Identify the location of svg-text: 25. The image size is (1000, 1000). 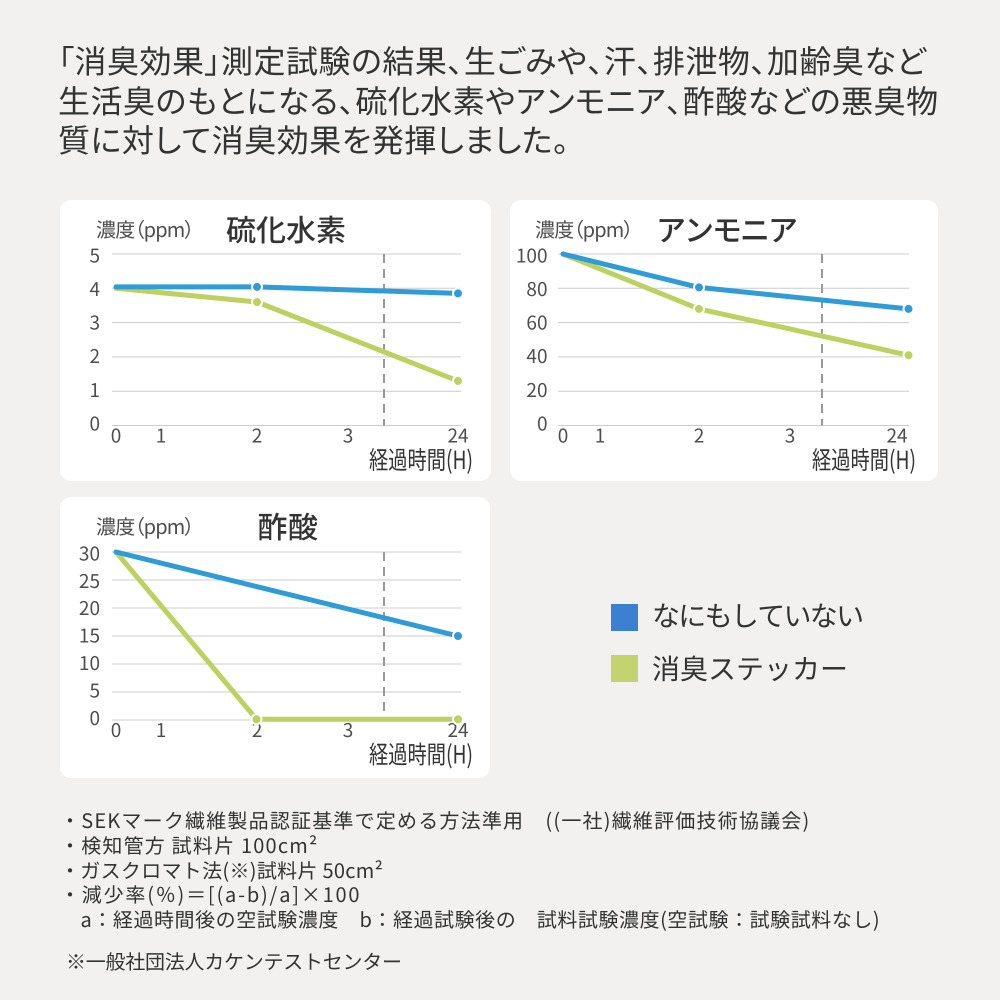
(89, 580).